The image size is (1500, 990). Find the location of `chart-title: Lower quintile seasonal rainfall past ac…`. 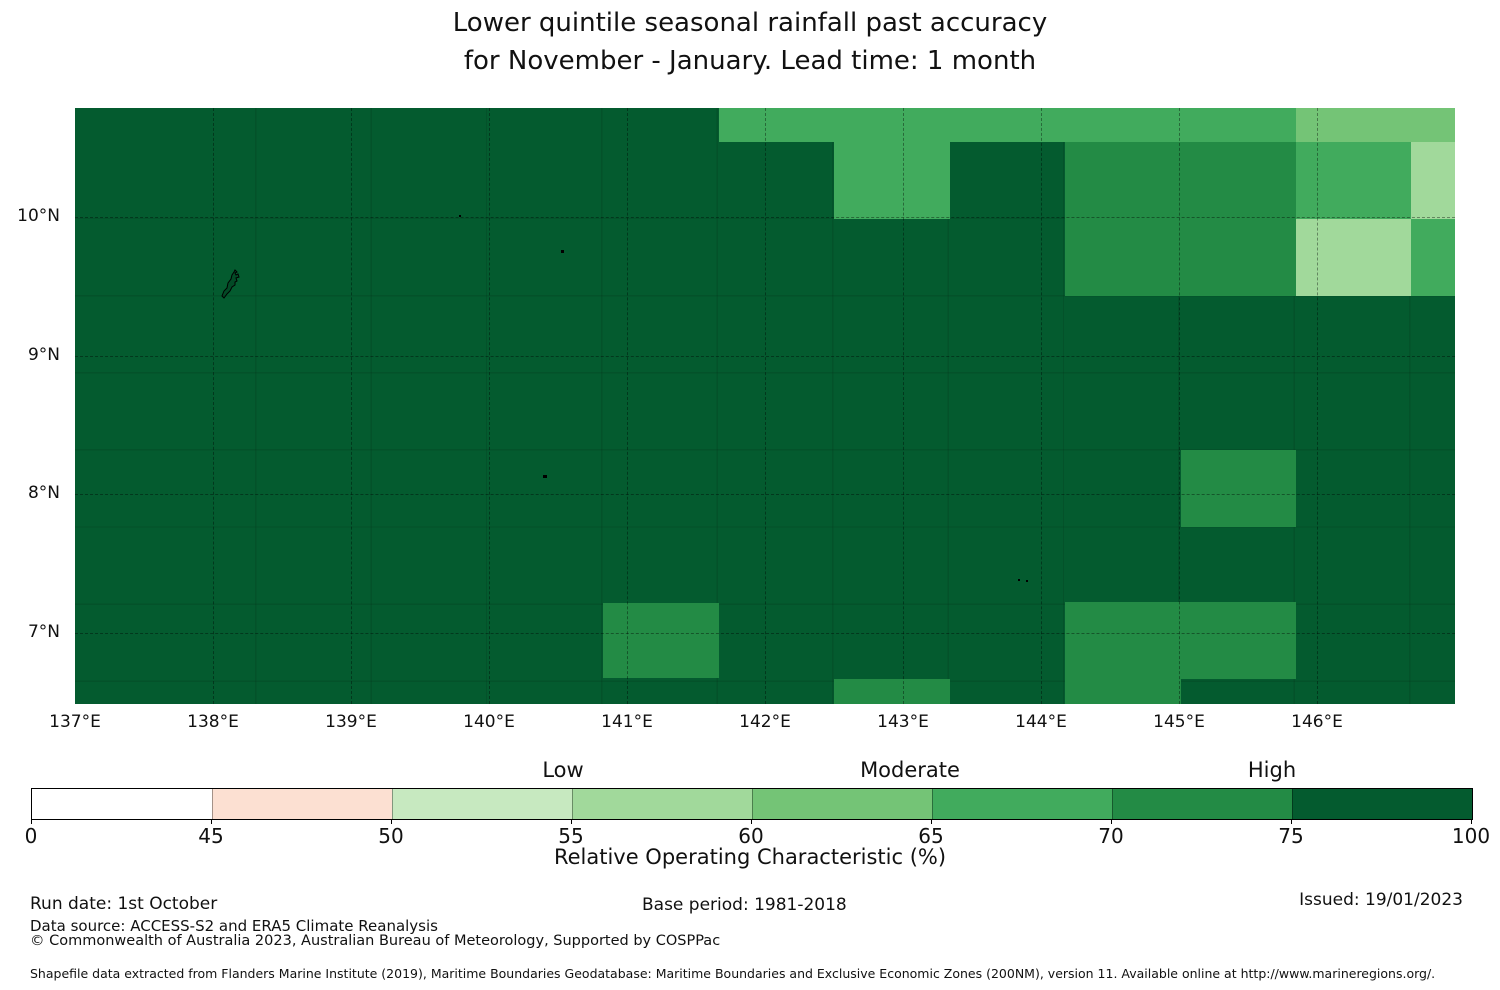

chart-title: Lower quintile seasonal rainfall past ac… is located at coordinates (750, 42).